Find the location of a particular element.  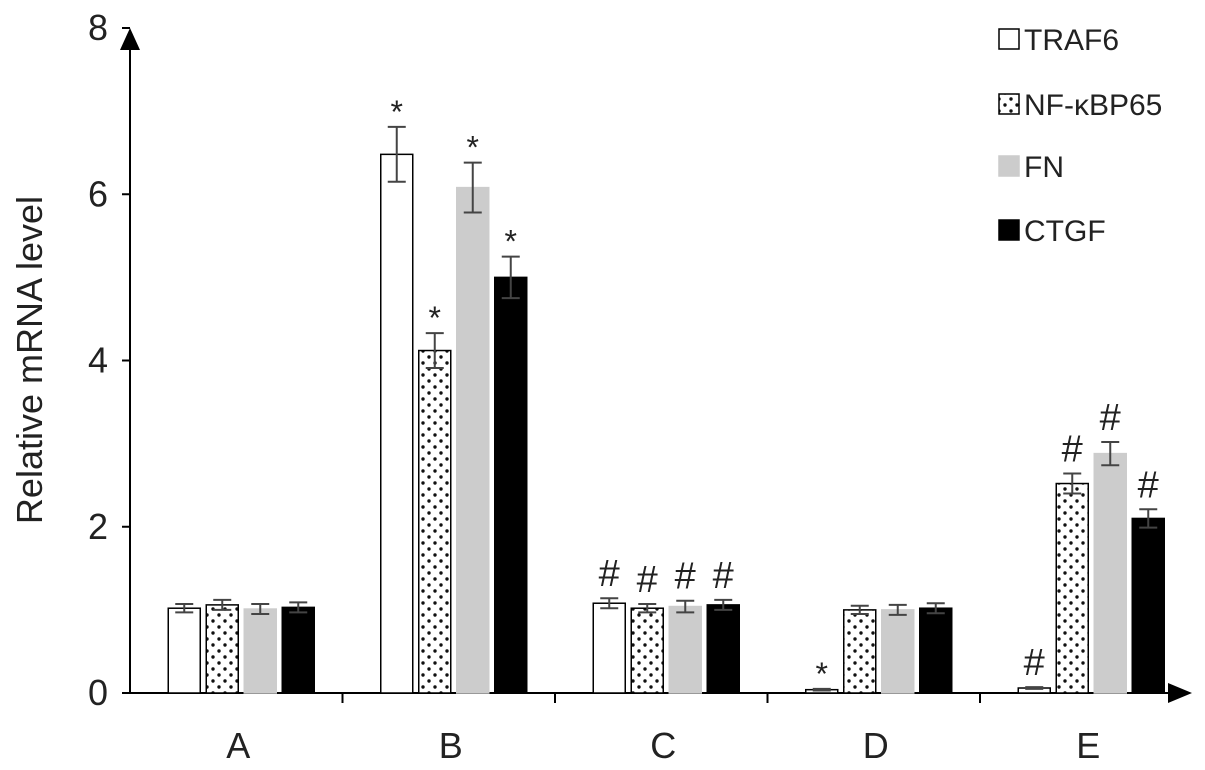

x-tick-label: B is located at coordinates (451, 745).